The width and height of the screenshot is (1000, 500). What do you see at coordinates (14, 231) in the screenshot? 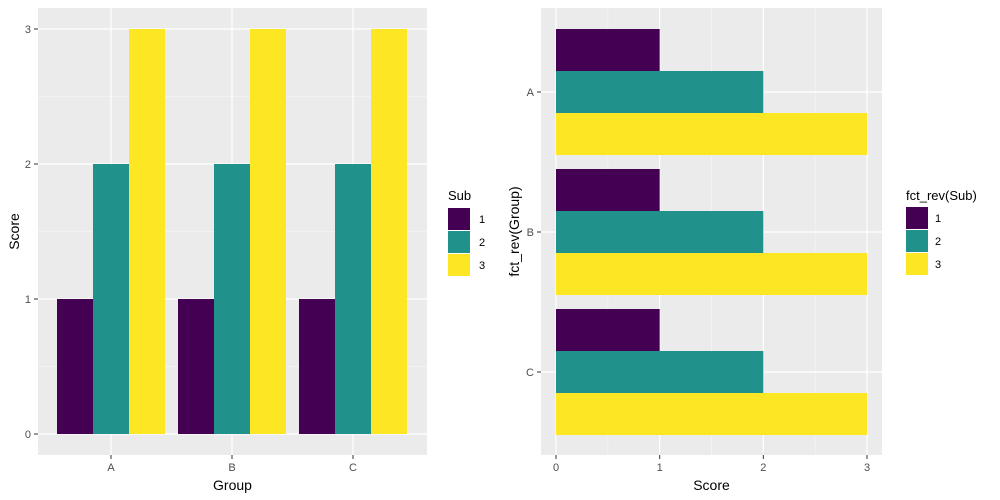
I see `left-y-axis-title: Score` at bounding box center [14, 231].